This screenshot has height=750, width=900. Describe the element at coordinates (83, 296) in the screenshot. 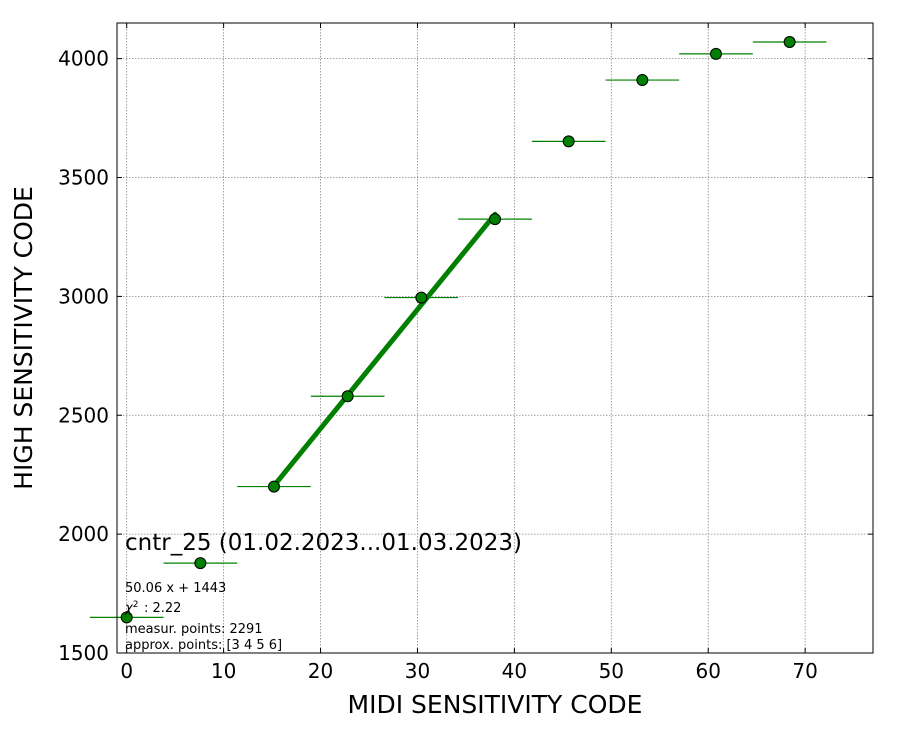

I see `y-tick-label: 3000` at that location.